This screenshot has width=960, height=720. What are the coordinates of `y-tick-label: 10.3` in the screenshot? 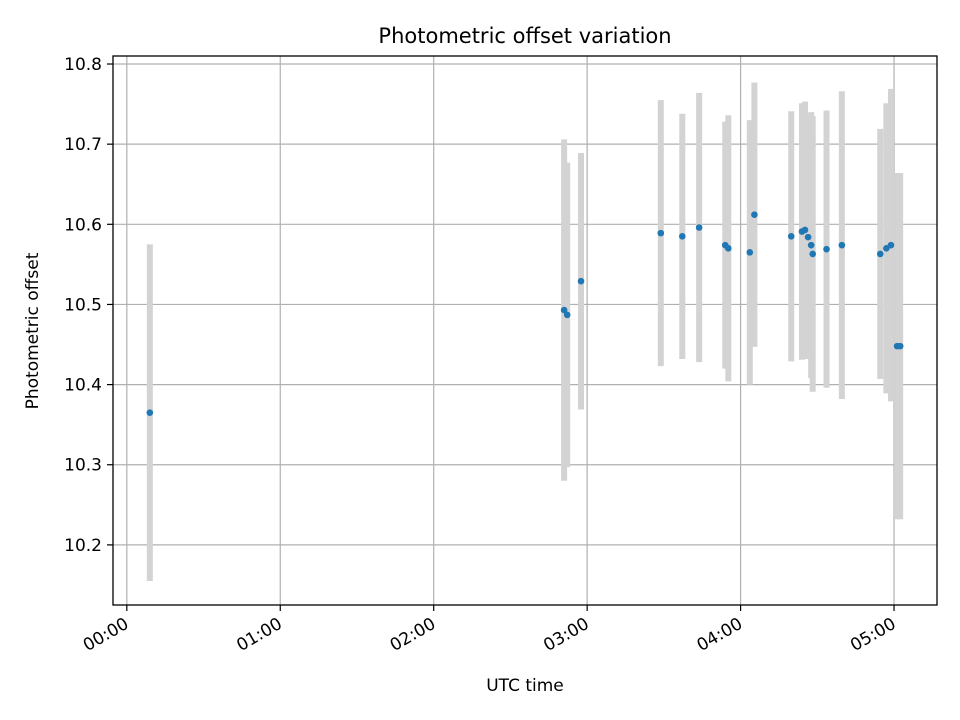 It's located at (83, 466).